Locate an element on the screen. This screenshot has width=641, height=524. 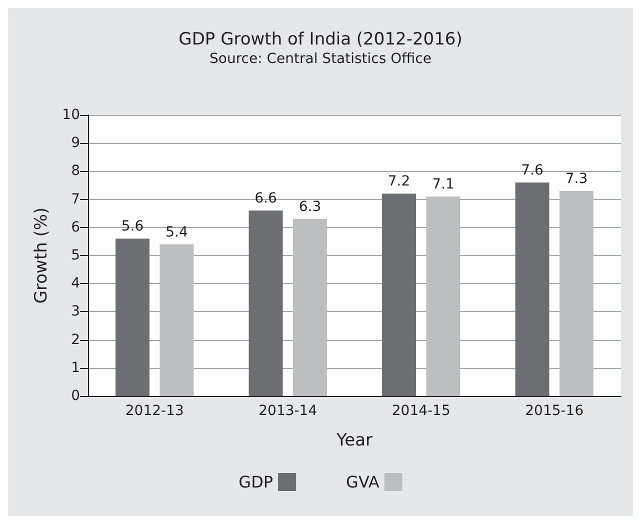
x-tick-label: 2012-13 is located at coordinates (154, 411).